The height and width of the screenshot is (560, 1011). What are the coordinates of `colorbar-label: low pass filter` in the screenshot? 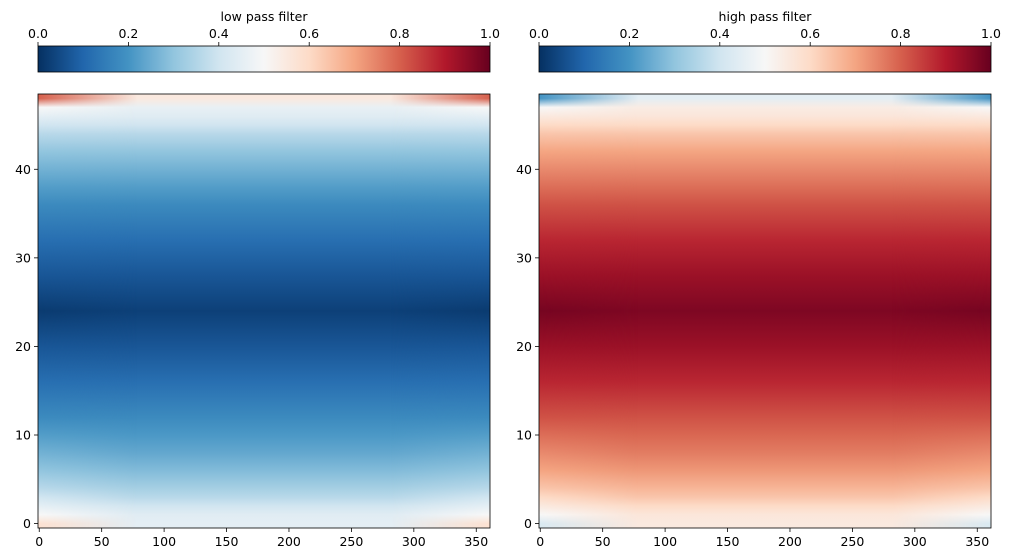 It's located at (265, 16).